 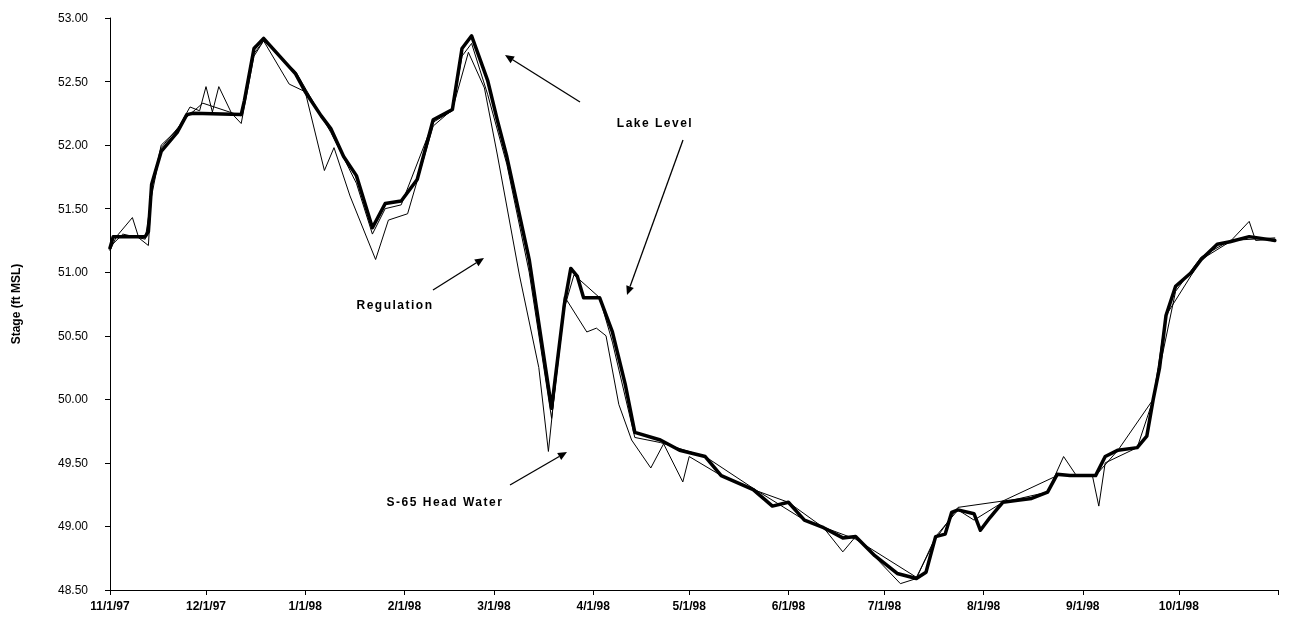 I want to click on x-tick-label: 10/1/98, so click(x=1179, y=606).